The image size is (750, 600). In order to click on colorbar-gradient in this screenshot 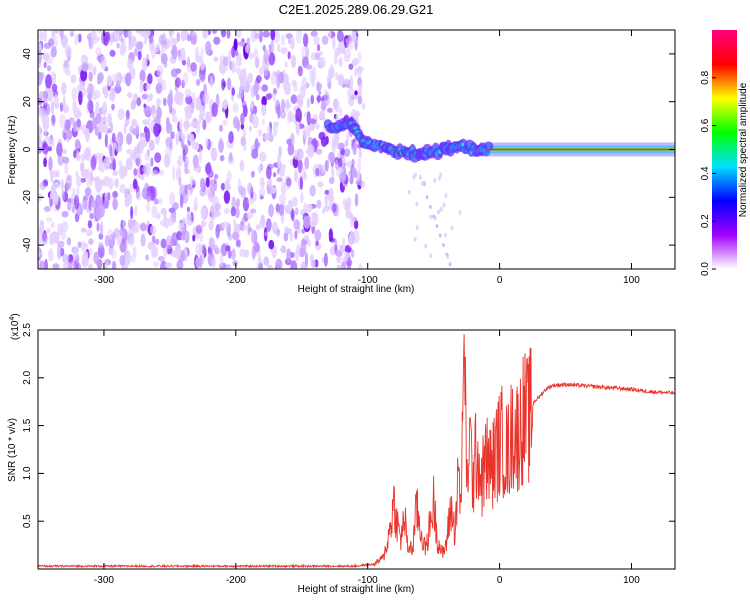, I will do `click(724, 149)`.